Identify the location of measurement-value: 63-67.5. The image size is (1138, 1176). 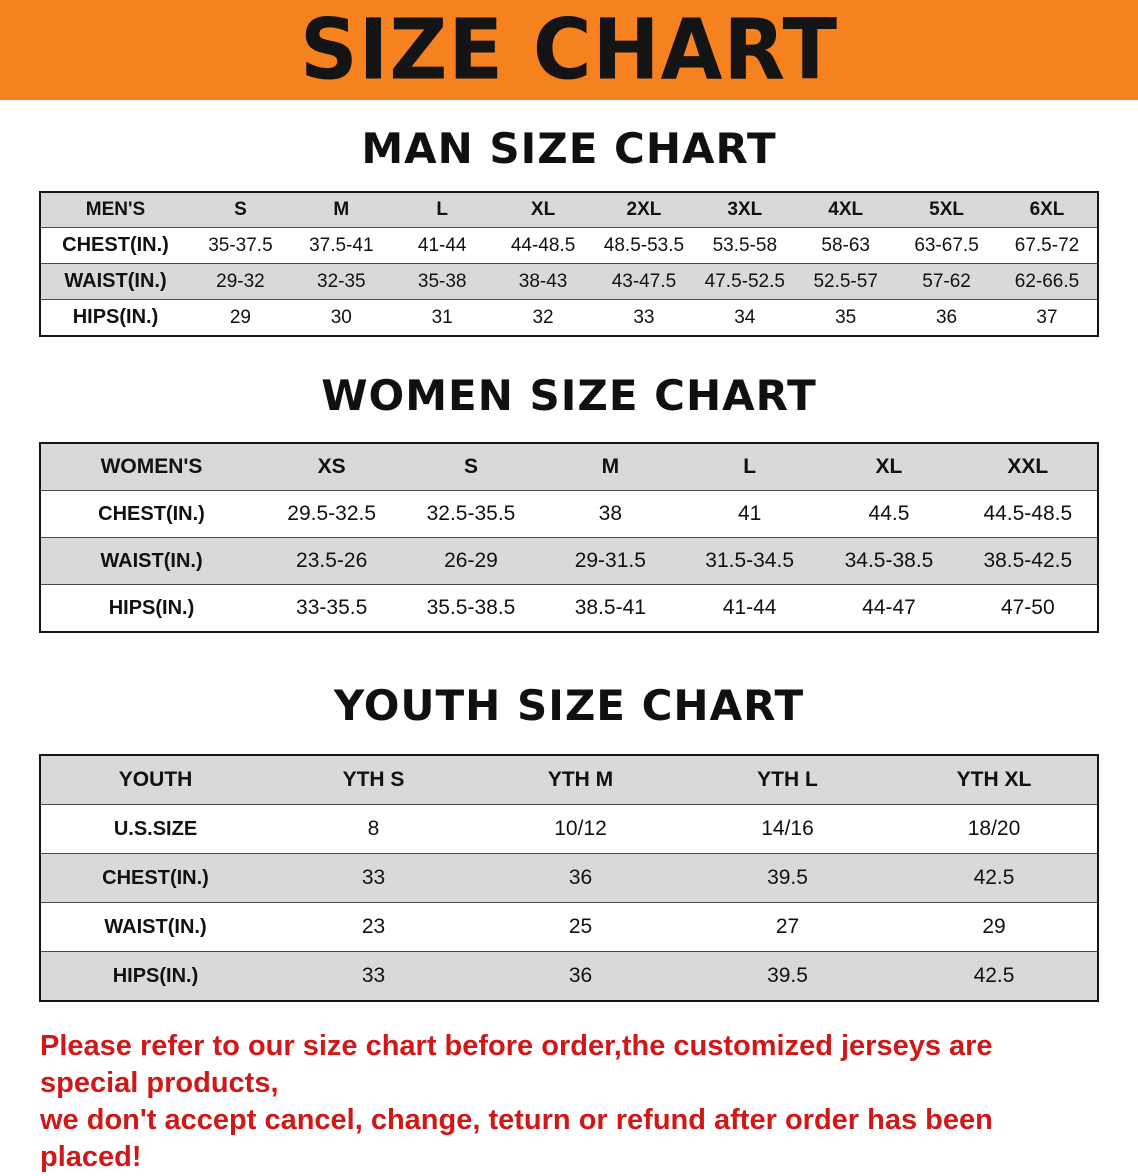
(946, 245).